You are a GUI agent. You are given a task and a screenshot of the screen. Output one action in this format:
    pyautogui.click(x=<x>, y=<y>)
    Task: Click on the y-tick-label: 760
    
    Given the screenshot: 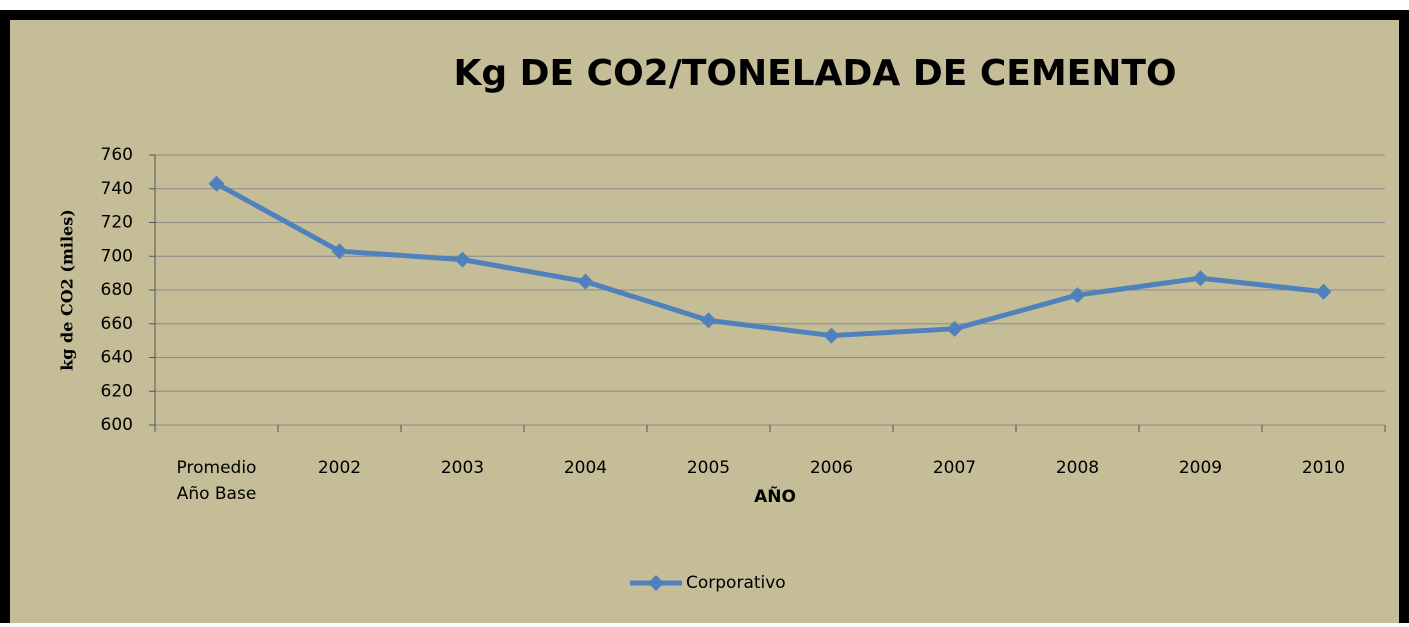 What is the action you would take?
    pyautogui.click(x=117, y=155)
    